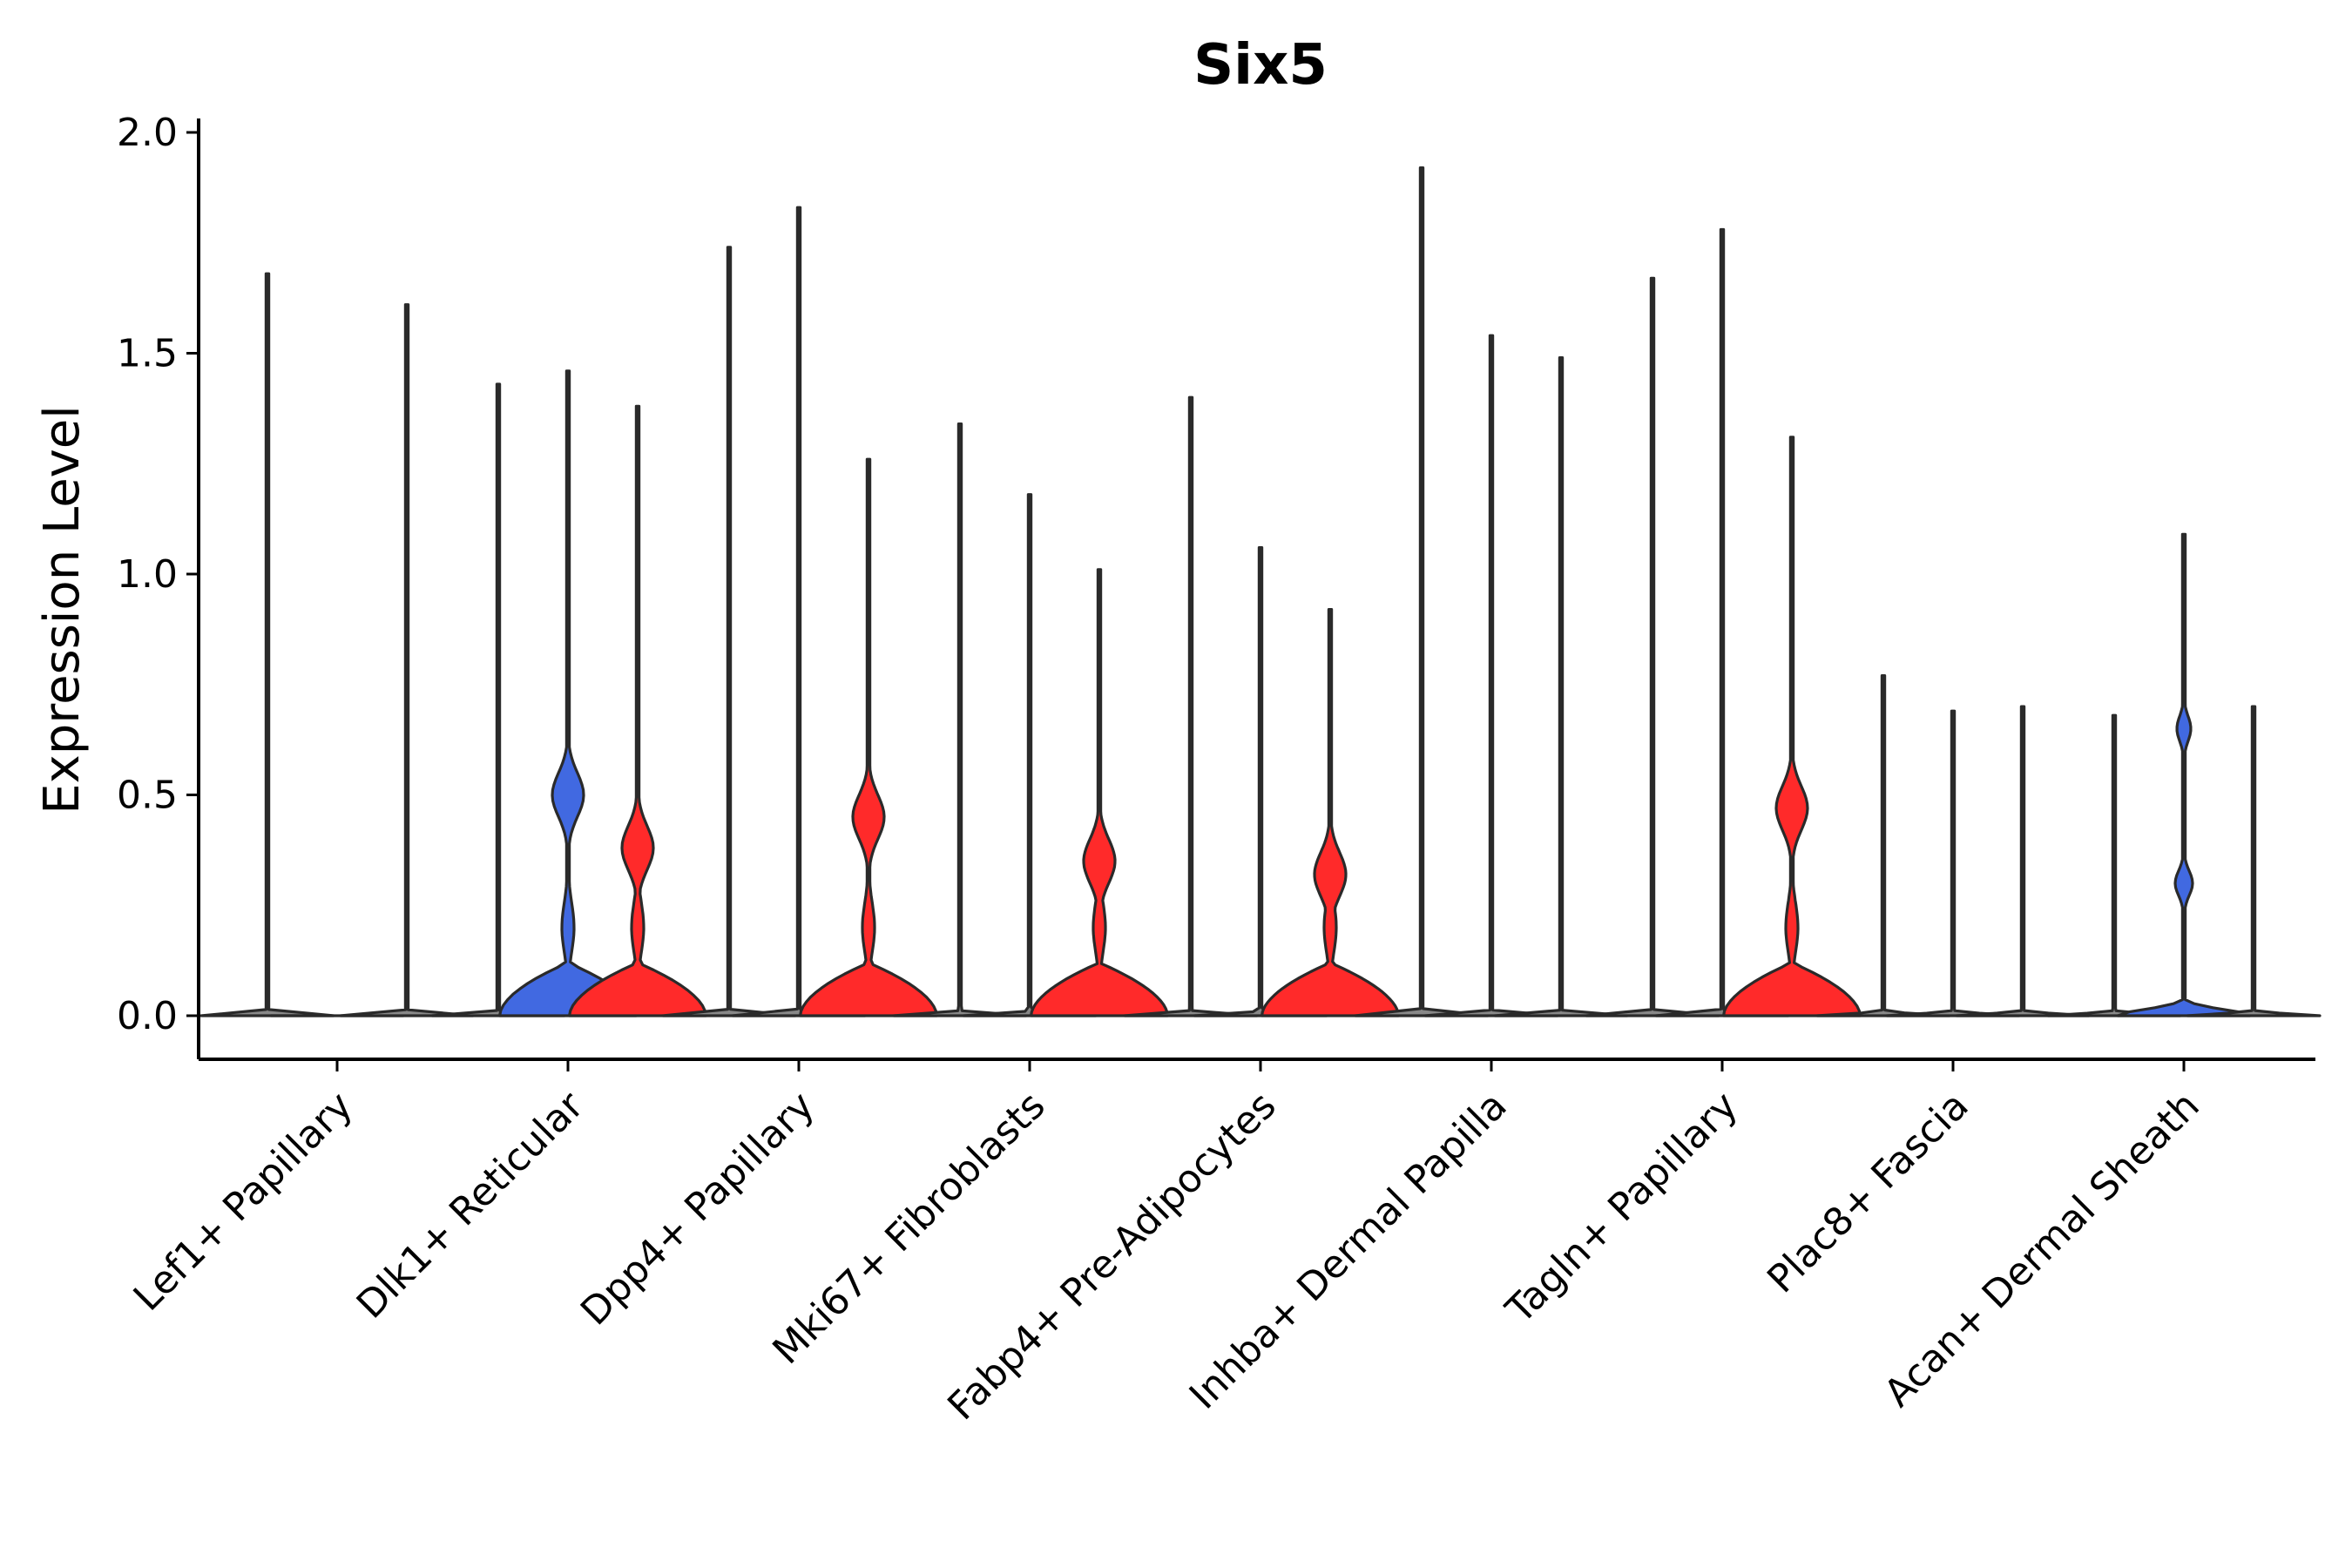  I want to click on chart-title: Six5, so click(1260, 66).